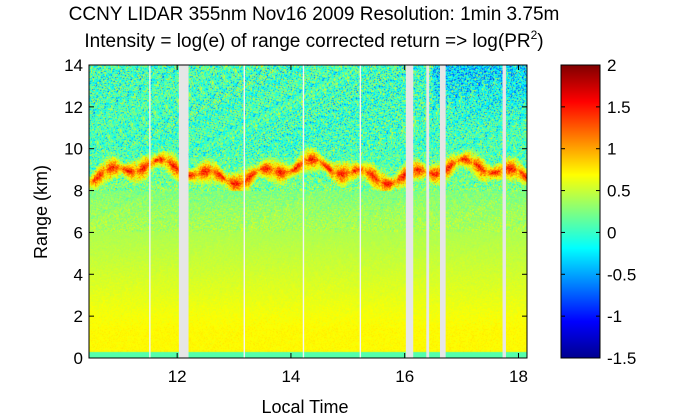 The width and height of the screenshot is (700, 420). Describe the element at coordinates (78, 316) in the screenshot. I see `y-tick-label-1: 2` at that location.